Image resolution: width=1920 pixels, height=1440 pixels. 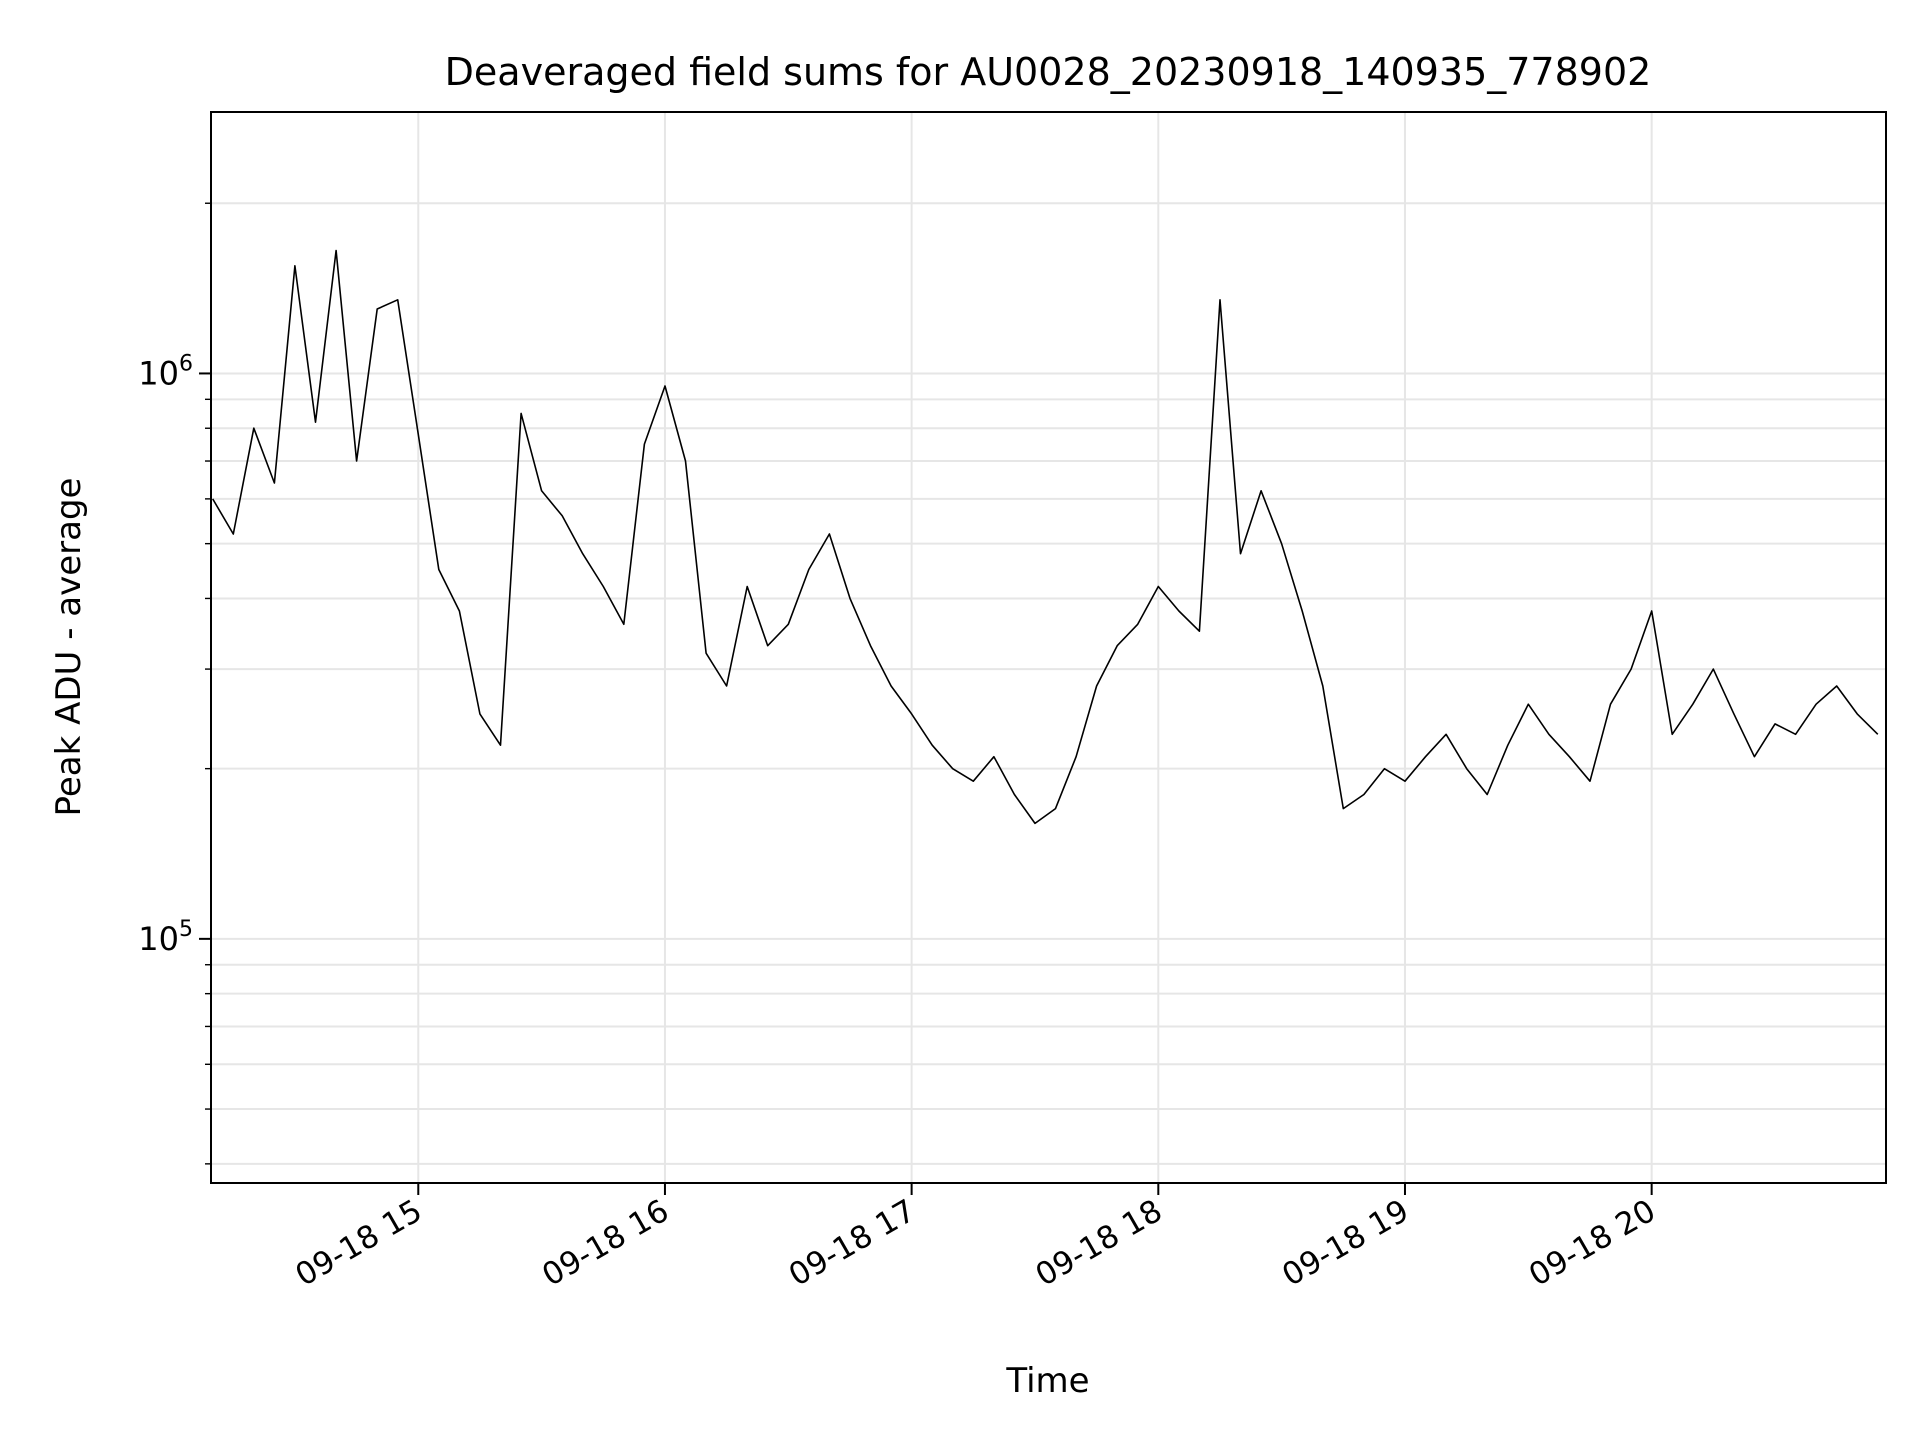 I want to click on y-axis: 105 106, so click(x=174, y=683).